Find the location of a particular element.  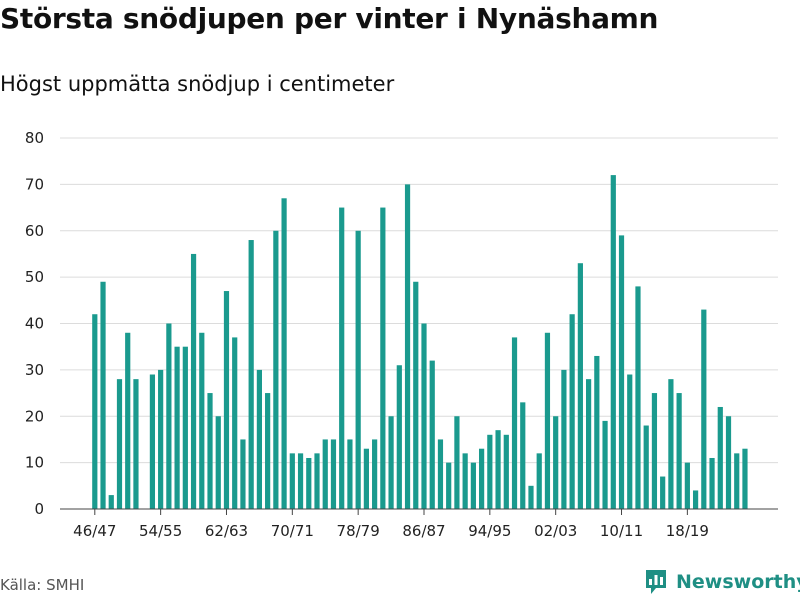

x-tick-label: 62/63 is located at coordinates (226, 531).